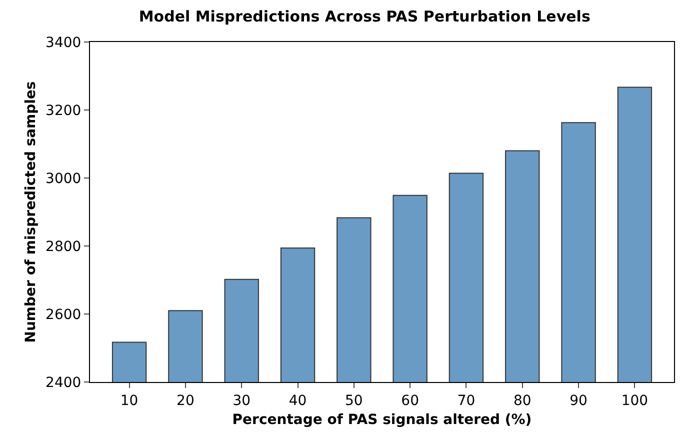 This screenshot has height=442, width=688. I want to click on y-tick-label: 3400, so click(64, 42).